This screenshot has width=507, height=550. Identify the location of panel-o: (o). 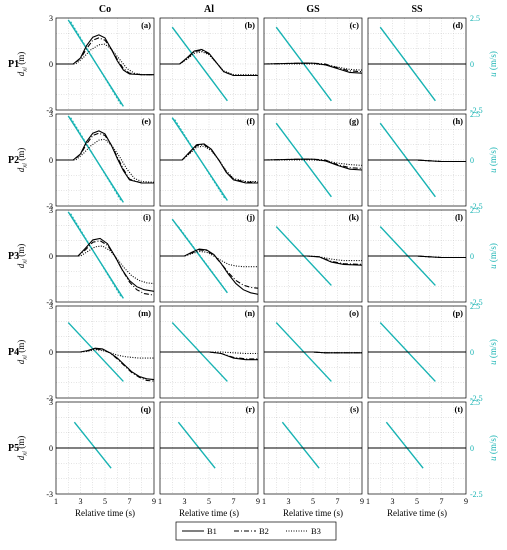
(313, 352).